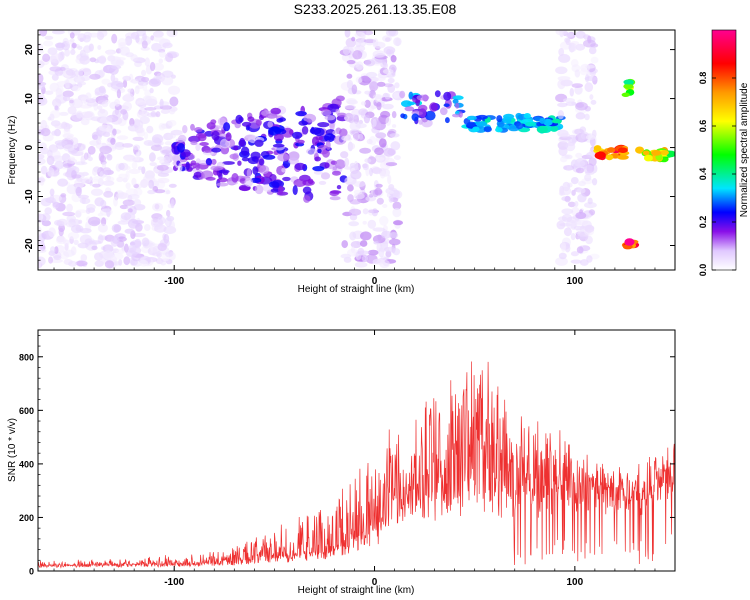  Describe the element at coordinates (375, 281) in the screenshot. I see `x-tick-label: 0` at that location.